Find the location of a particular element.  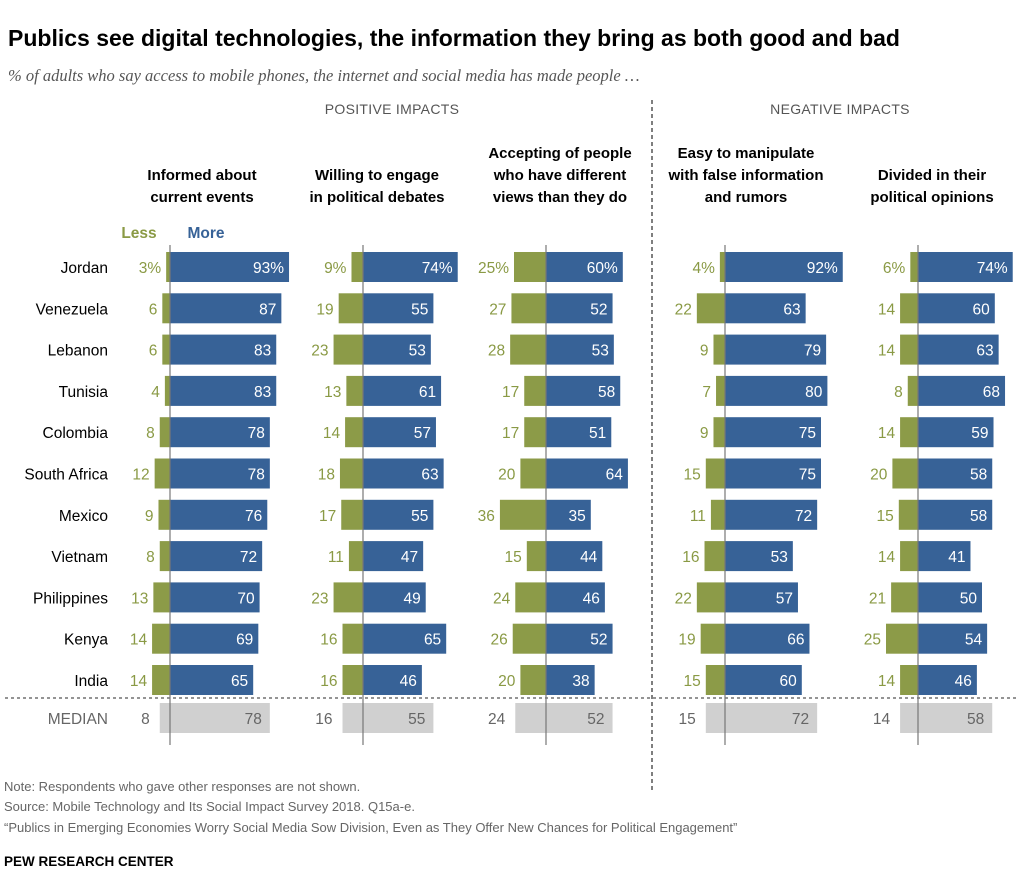

section-negative: NEGATIVE IMPACTS is located at coordinates (840, 109).